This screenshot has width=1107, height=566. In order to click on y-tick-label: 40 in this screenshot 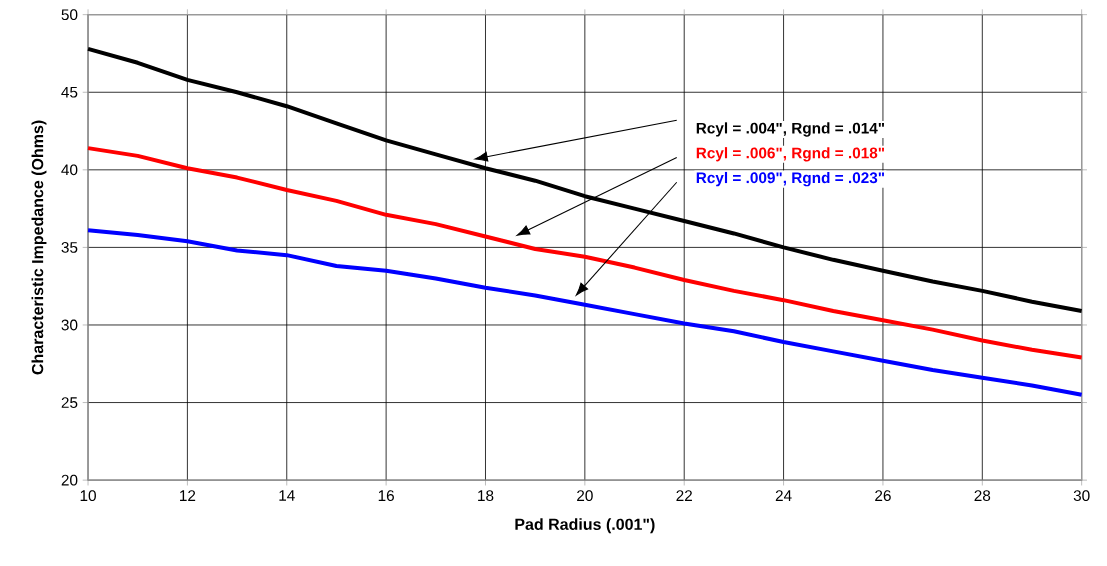, I will do `click(69, 170)`.